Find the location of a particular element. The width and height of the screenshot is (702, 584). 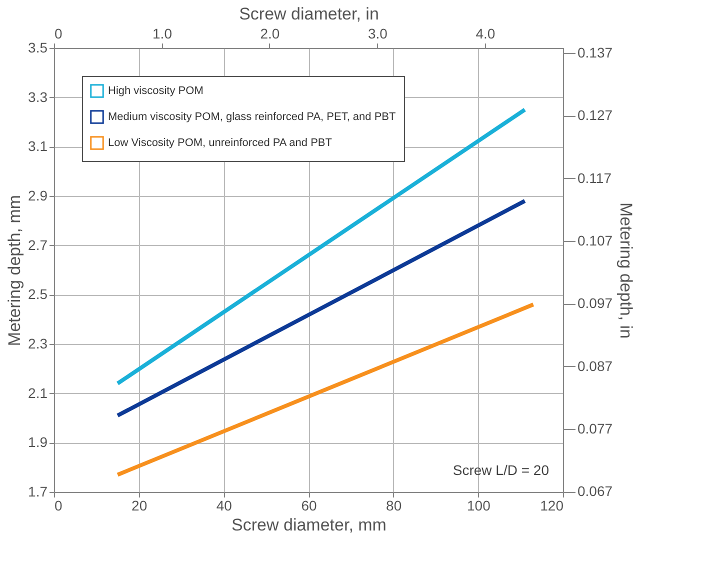

x2-tick-label: 2.0 is located at coordinates (270, 34).